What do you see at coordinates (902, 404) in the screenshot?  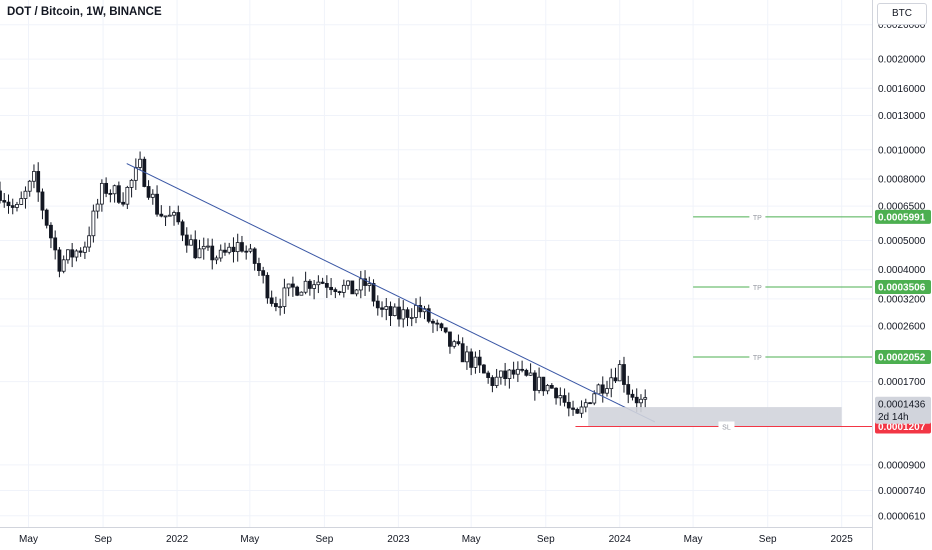 I see `current-price-text: 0.0001436` at bounding box center [902, 404].